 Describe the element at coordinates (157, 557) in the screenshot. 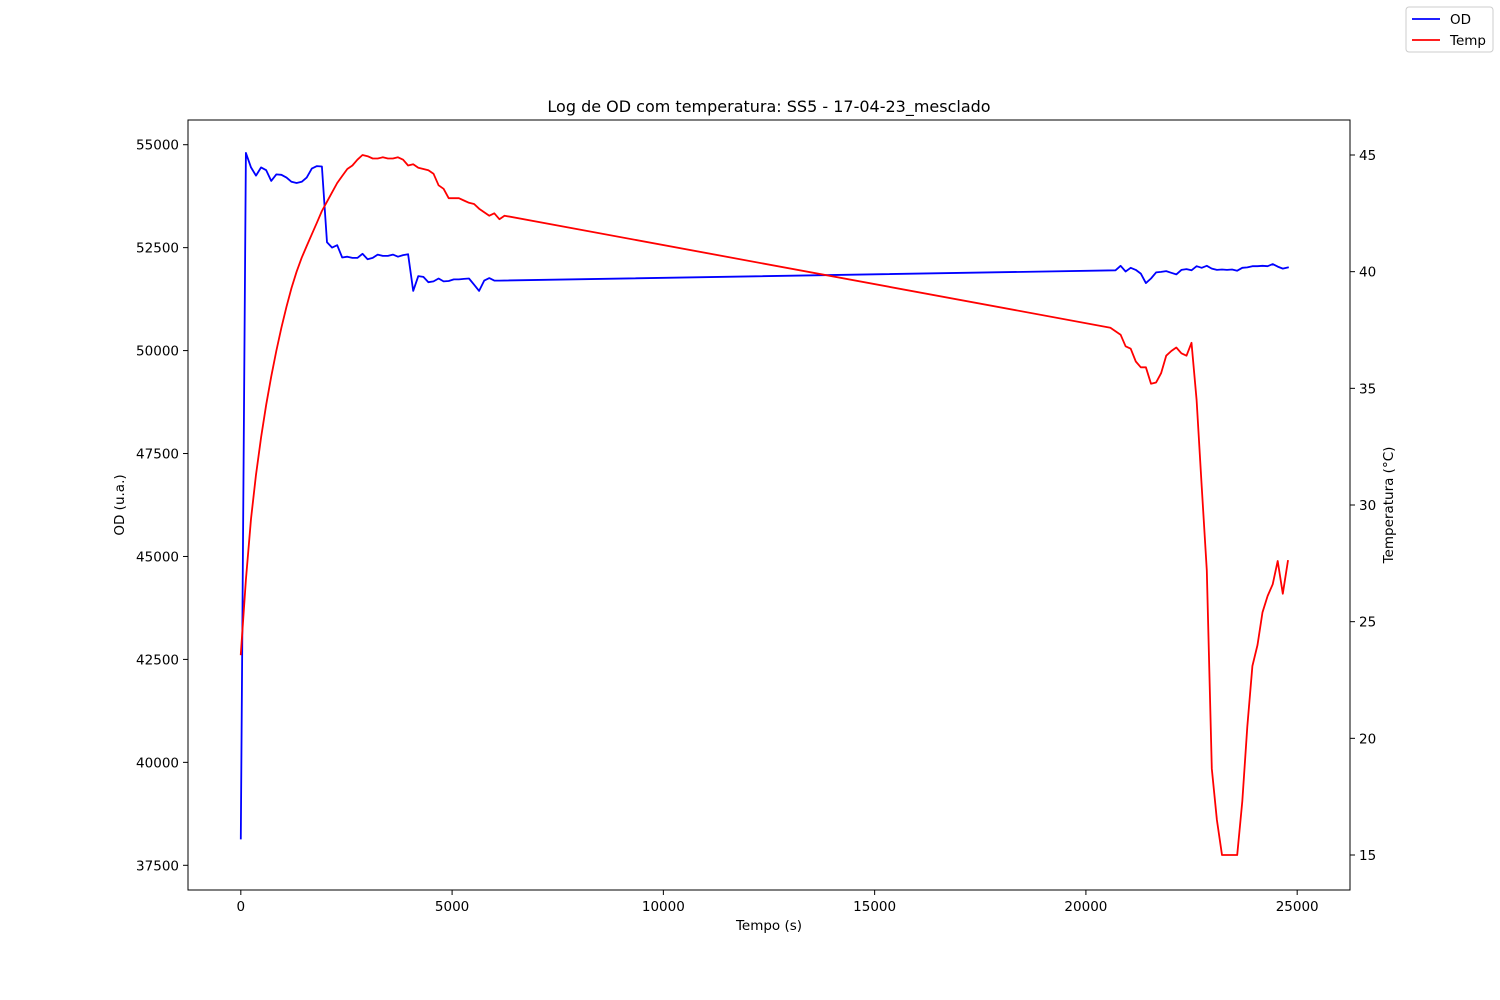

I see `left-y-tick-label: 45000` at that location.